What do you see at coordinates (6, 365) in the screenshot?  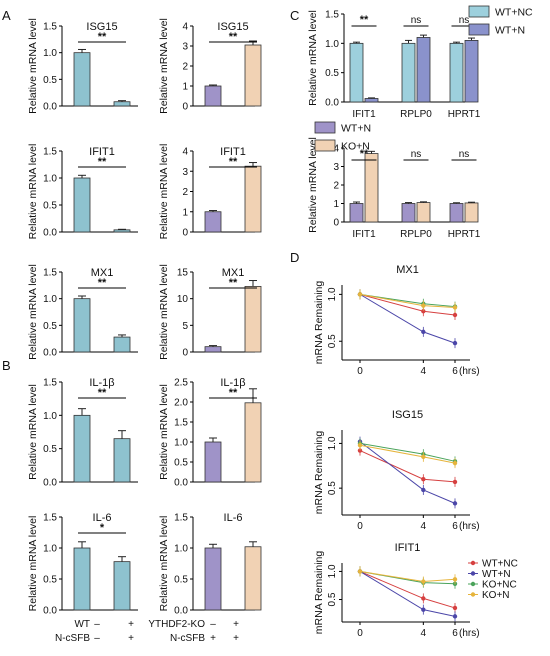 I see `panel-label-b: B` at bounding box center [6, 365].